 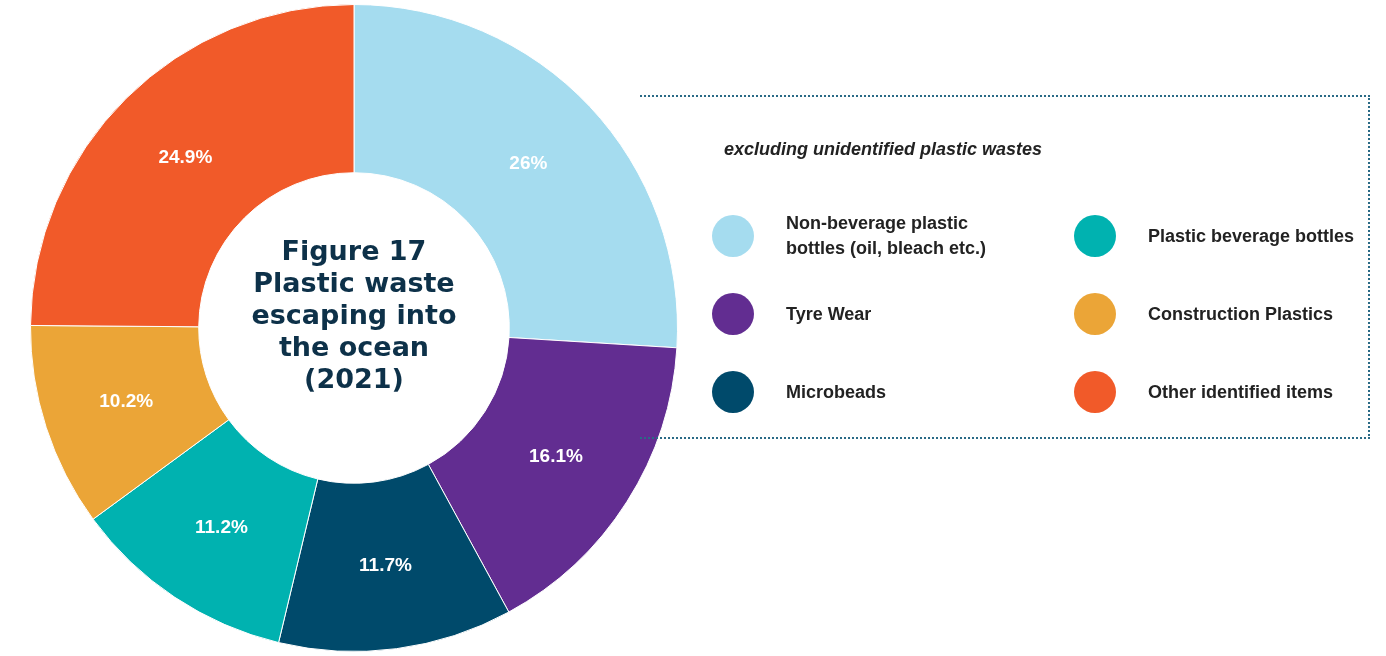 What do you see at coordinates (221, 526) in the screenshot?
I see `data-label: 11.2%` at bounding box center [221, 526].